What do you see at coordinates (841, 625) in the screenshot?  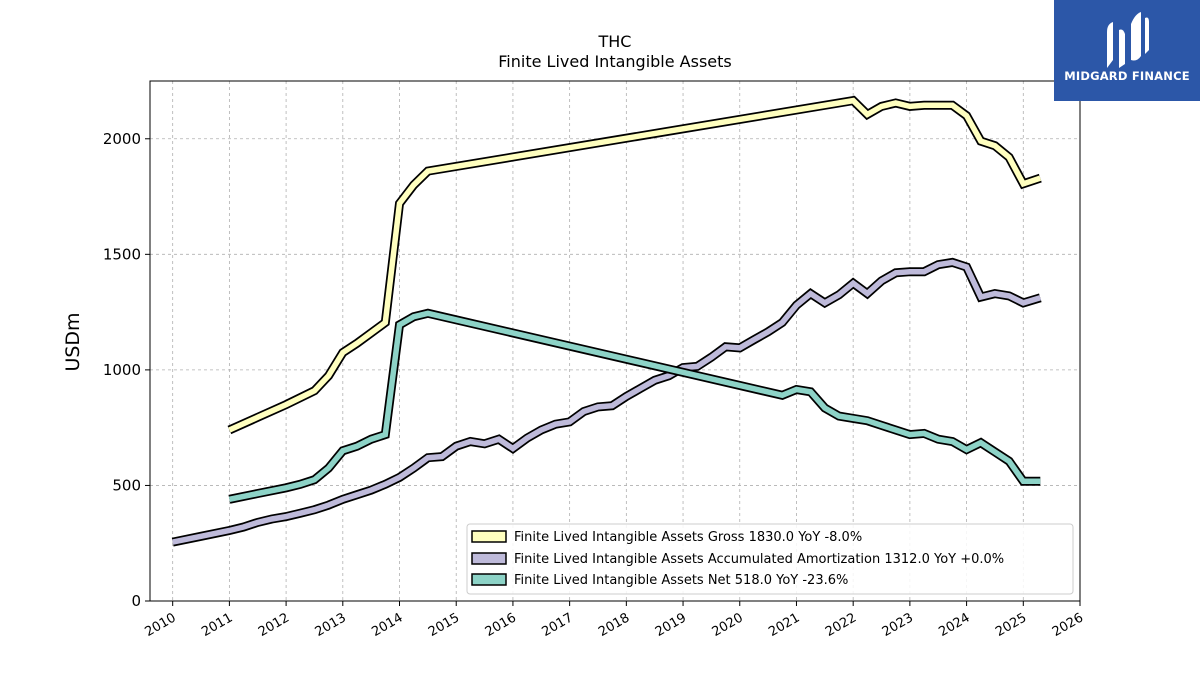 I see `x-tick-label: 2022` at bounding box center [841, 625].